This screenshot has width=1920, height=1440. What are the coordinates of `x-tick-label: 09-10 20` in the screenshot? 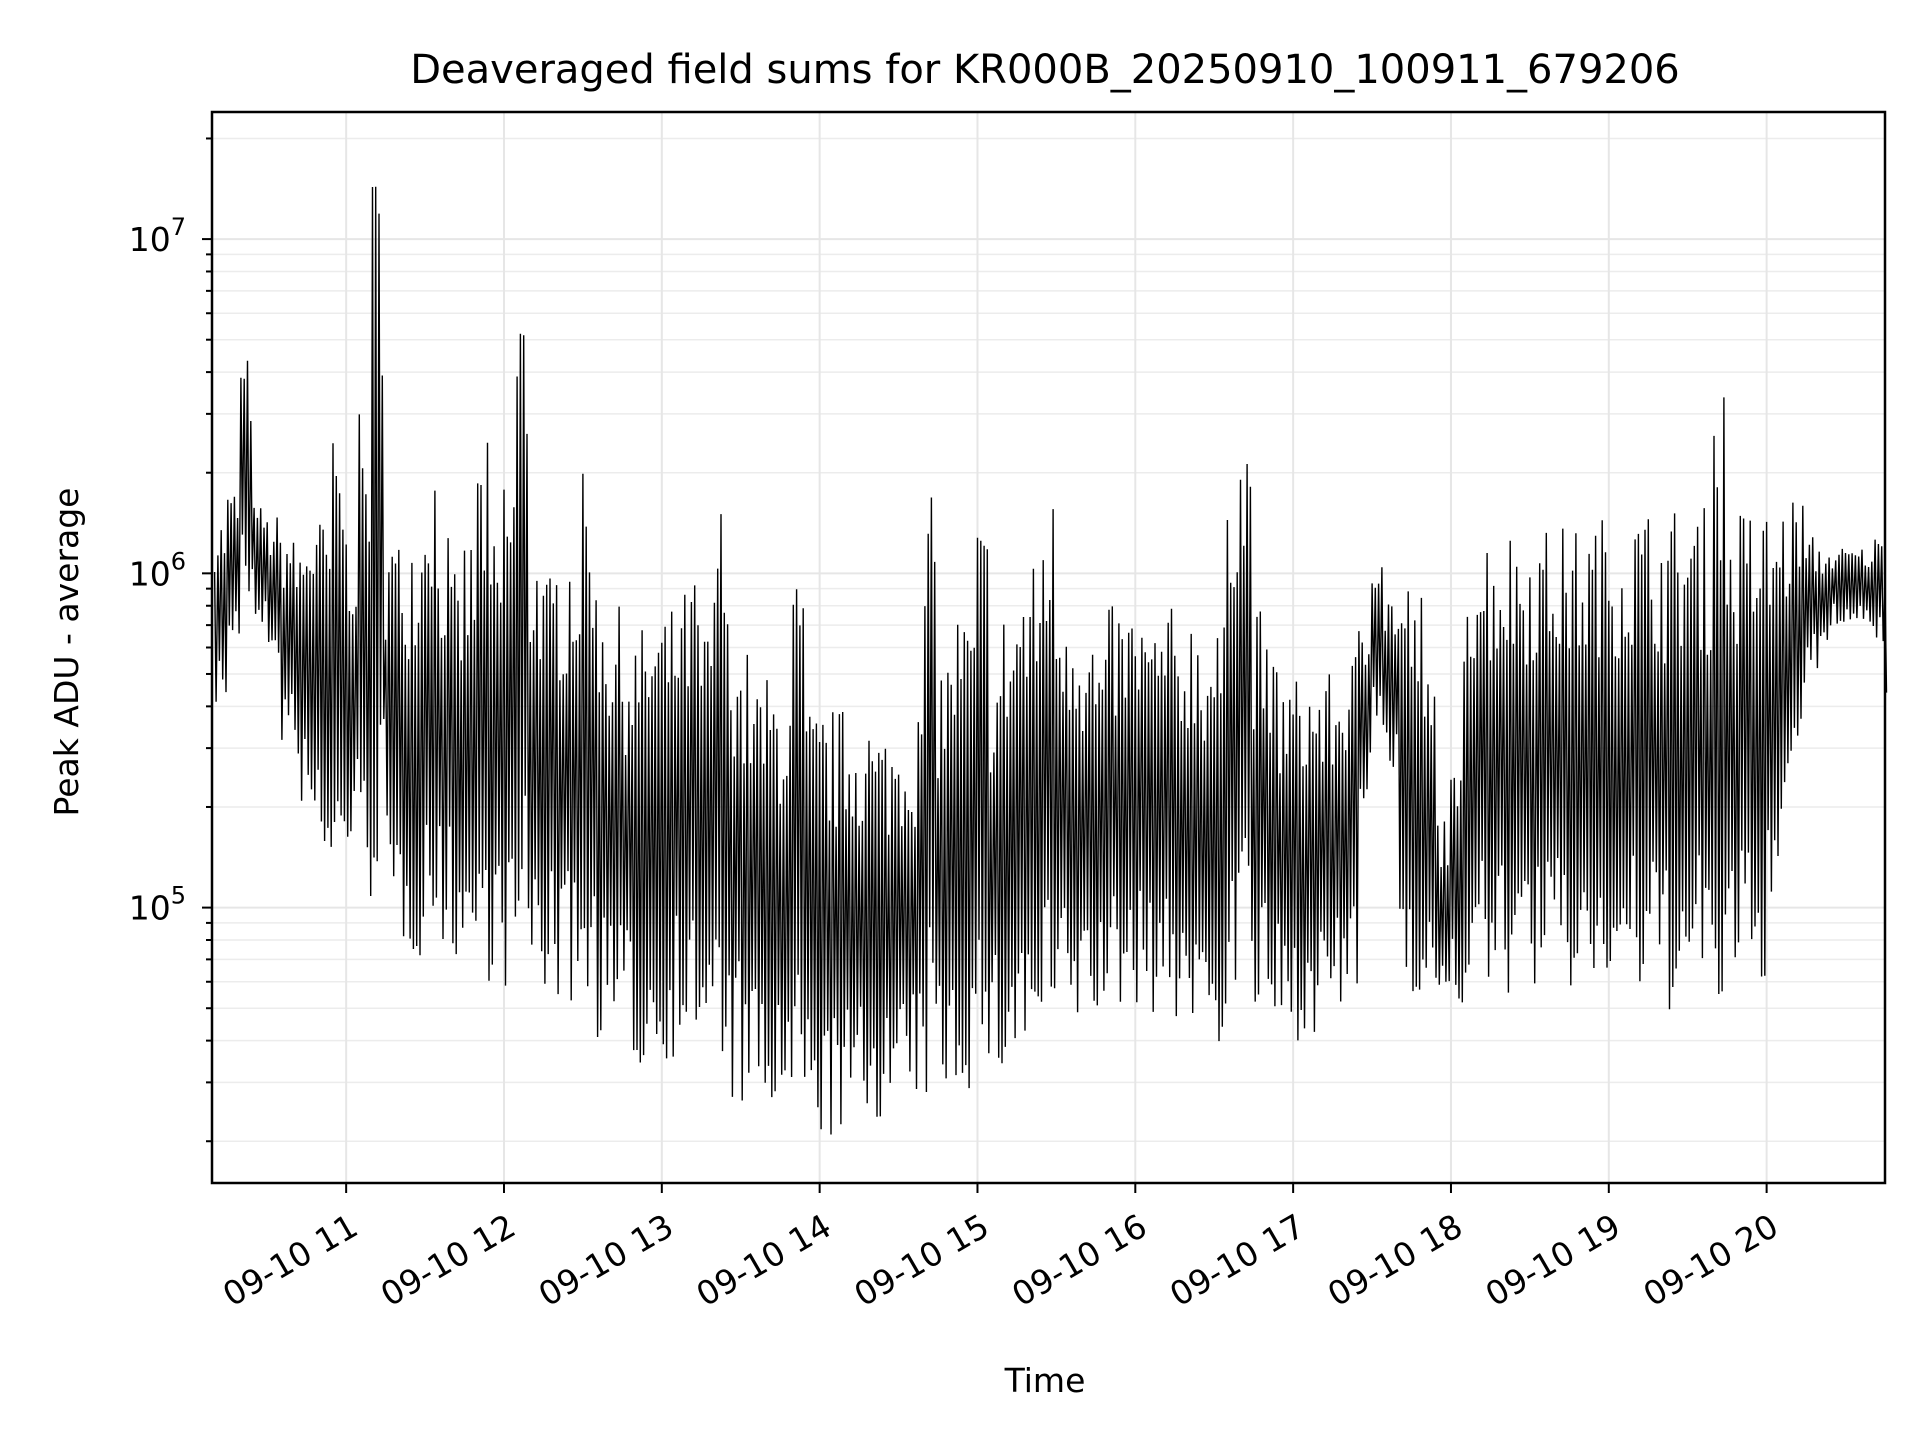 It's located at (1711, 1260).